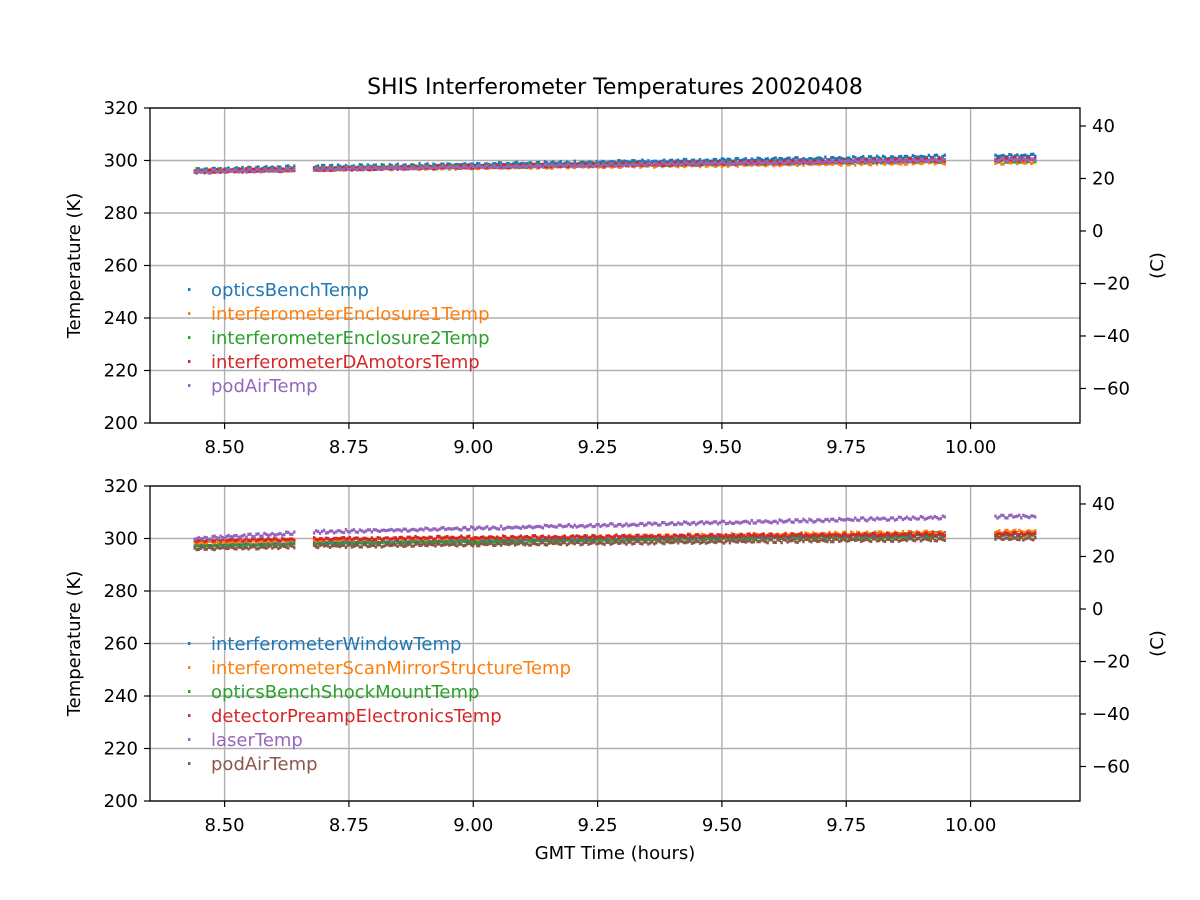 This screenshot has height=900, width=1200. Describe the element at coordinates (1103, 126) in the screenshot. I see `y-right-tick-label: 40` at that location.